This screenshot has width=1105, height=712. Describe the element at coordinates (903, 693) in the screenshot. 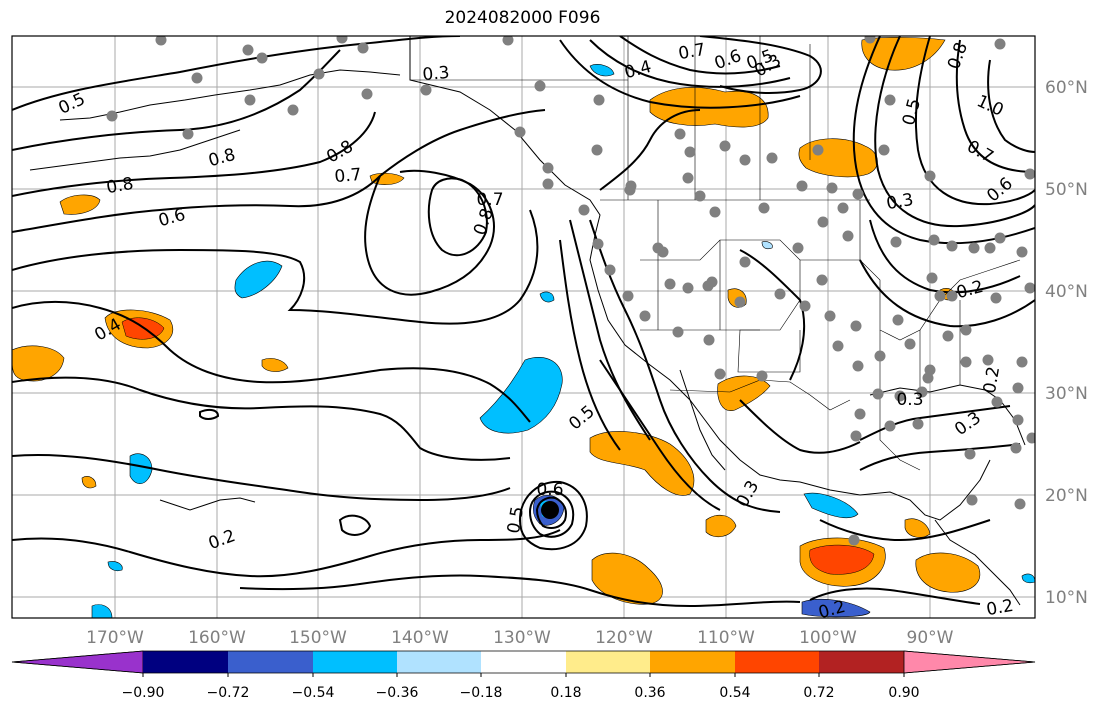

I see `colorbar-tick-label: 0.90` at that location.